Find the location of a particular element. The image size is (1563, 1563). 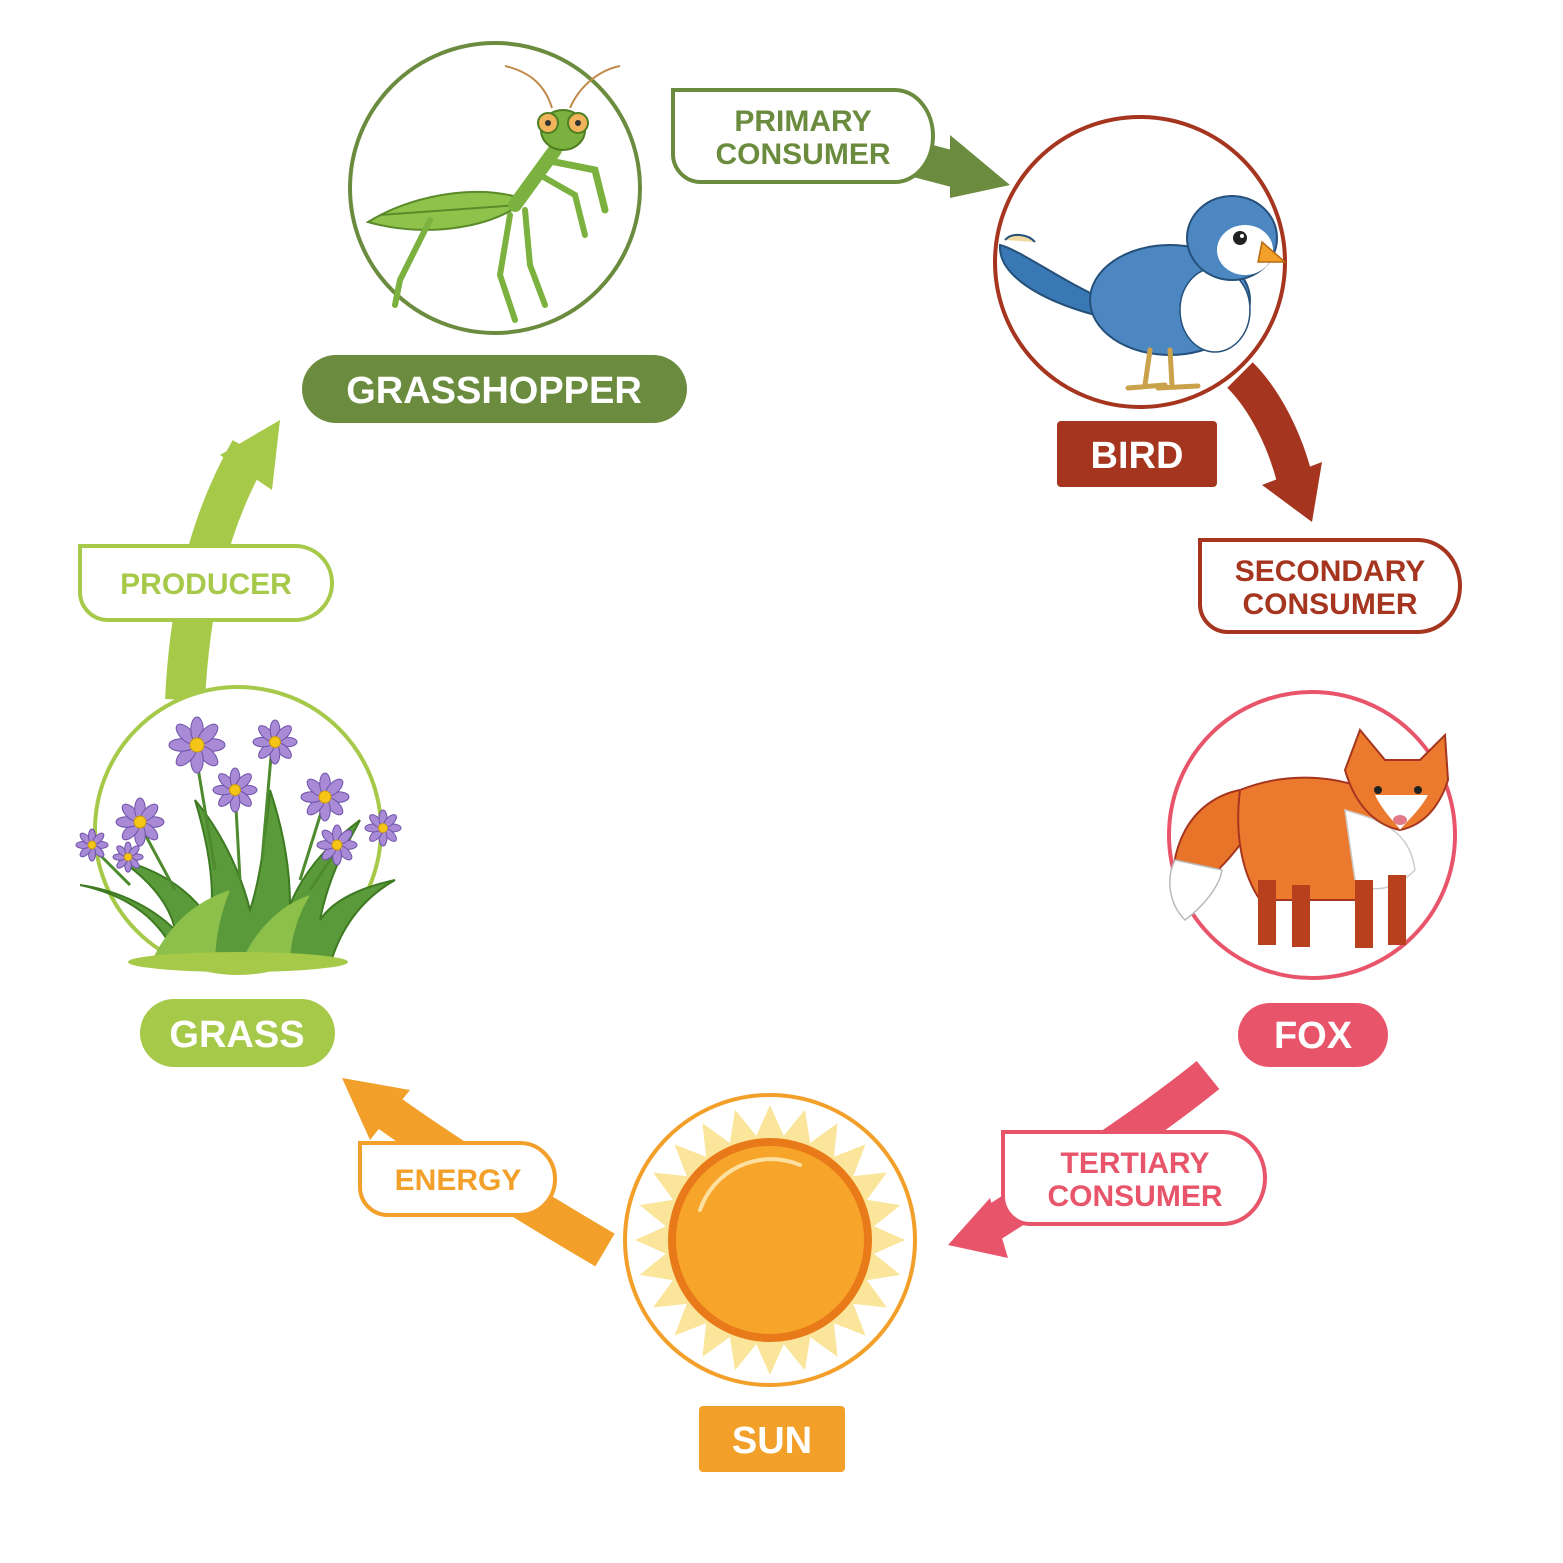

tertiary-consumer-line2: CONSUMER is located at coordinates (1134, 1196).